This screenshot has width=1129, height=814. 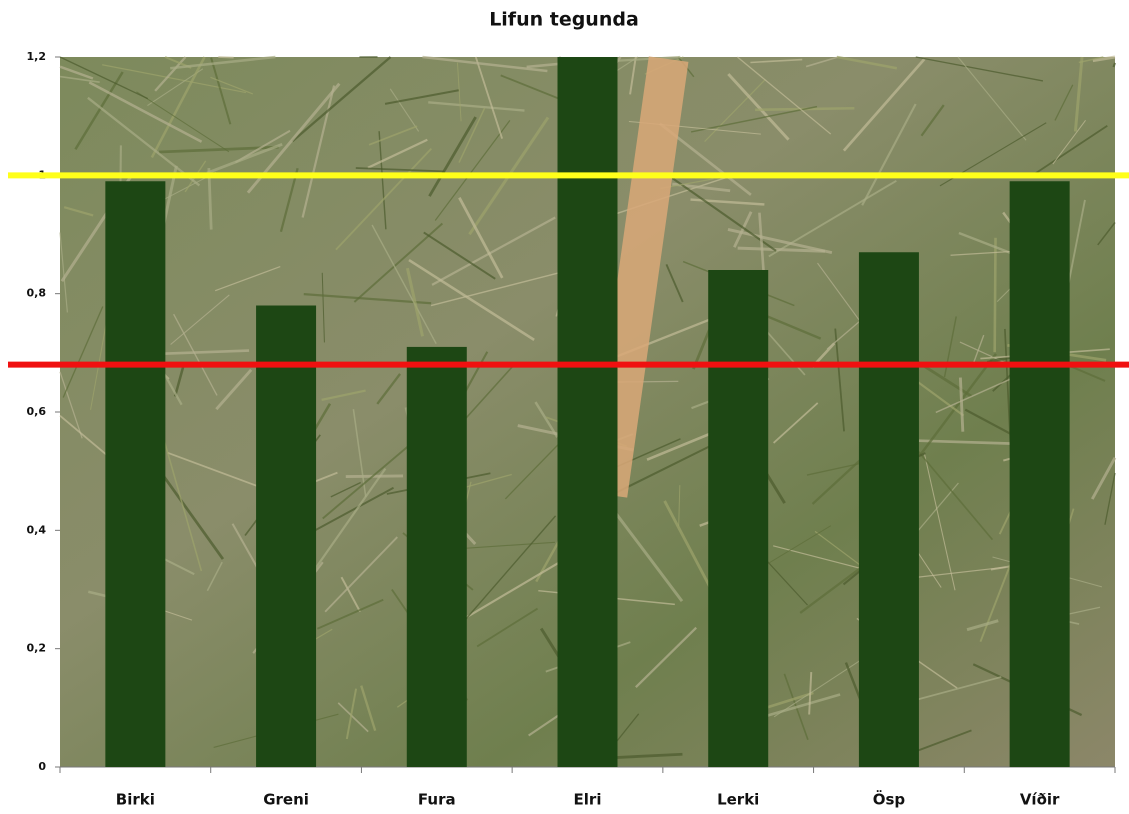 What do you see at coordinates (42, 766) in the screenshot?
I see `y-tick-label: 0` at bounding box center [42, 766].